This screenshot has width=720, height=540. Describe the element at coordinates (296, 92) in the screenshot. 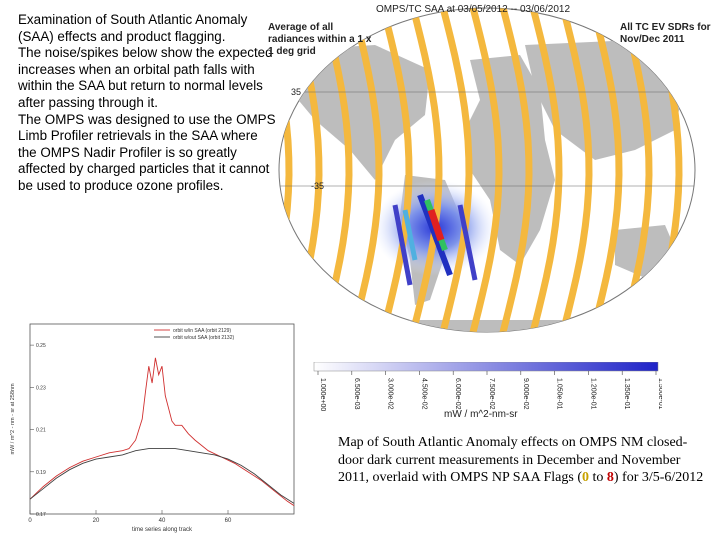

I see `lat-label-north: 35` at that location.